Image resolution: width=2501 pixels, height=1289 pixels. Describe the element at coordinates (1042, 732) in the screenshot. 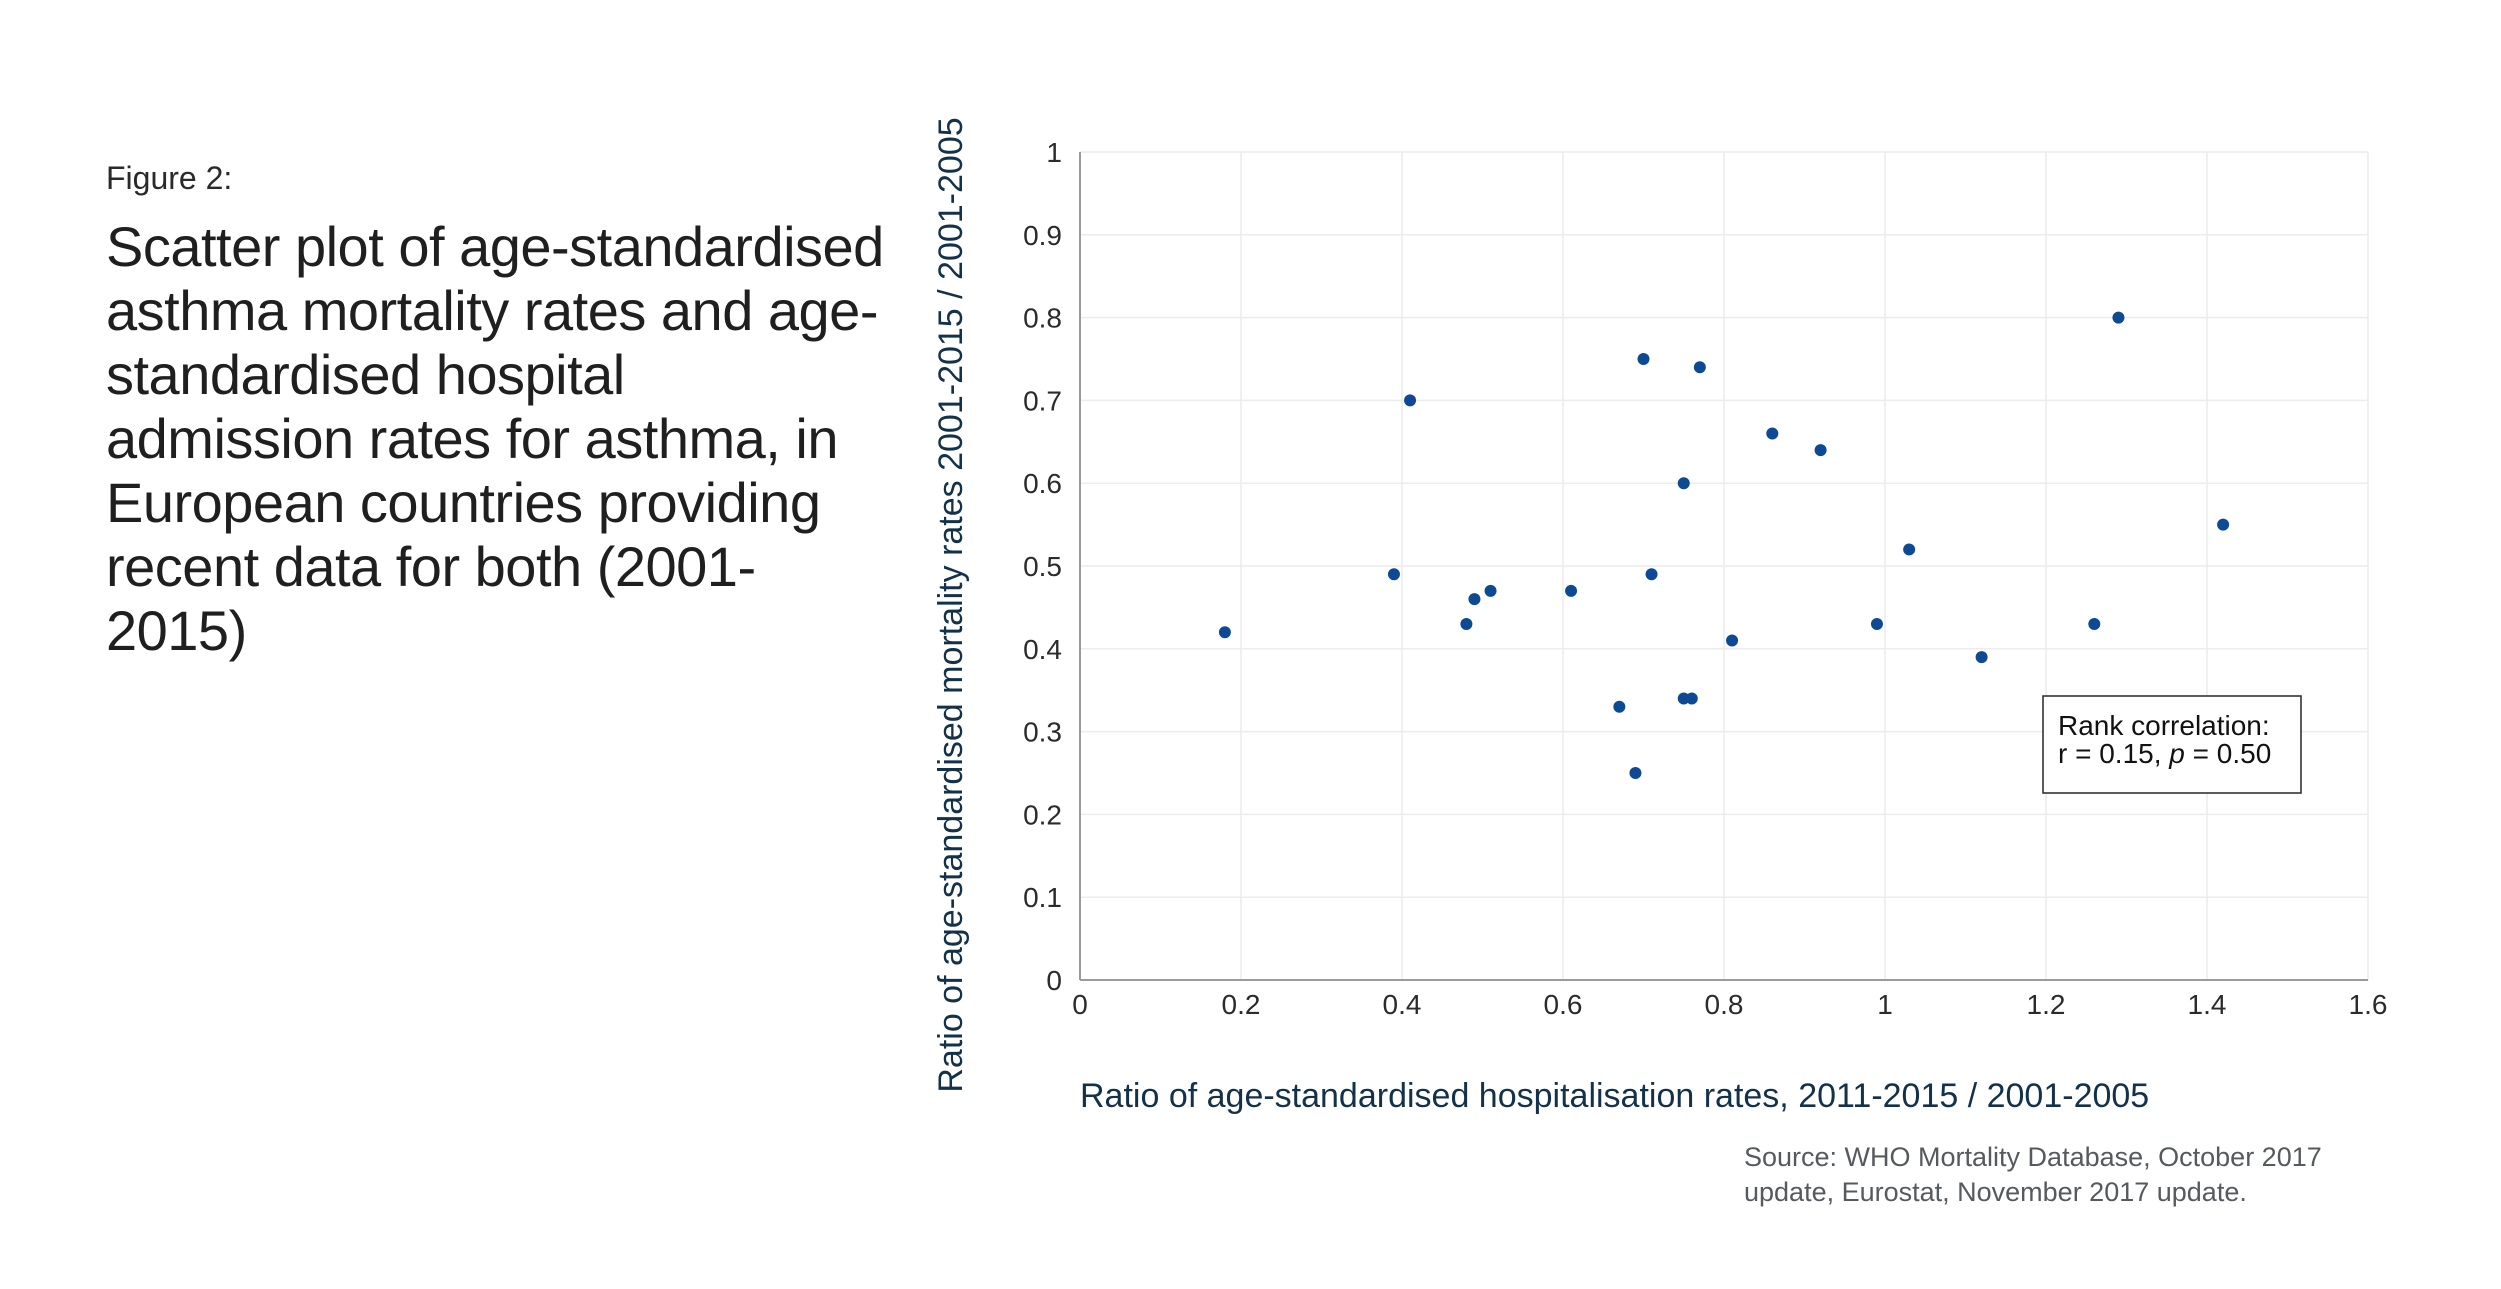

I see `y-tick-label: 0.3` at that location.